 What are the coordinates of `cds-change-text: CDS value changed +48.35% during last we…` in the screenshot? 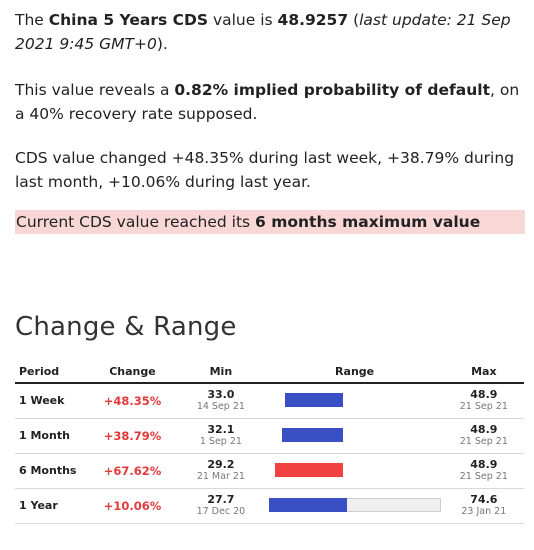 It's located at (265, 170).